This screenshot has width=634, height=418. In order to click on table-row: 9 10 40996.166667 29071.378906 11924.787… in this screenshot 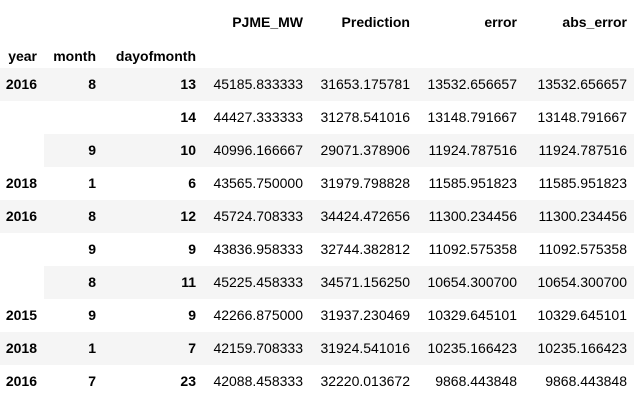, I will do `click(317, 150)`.